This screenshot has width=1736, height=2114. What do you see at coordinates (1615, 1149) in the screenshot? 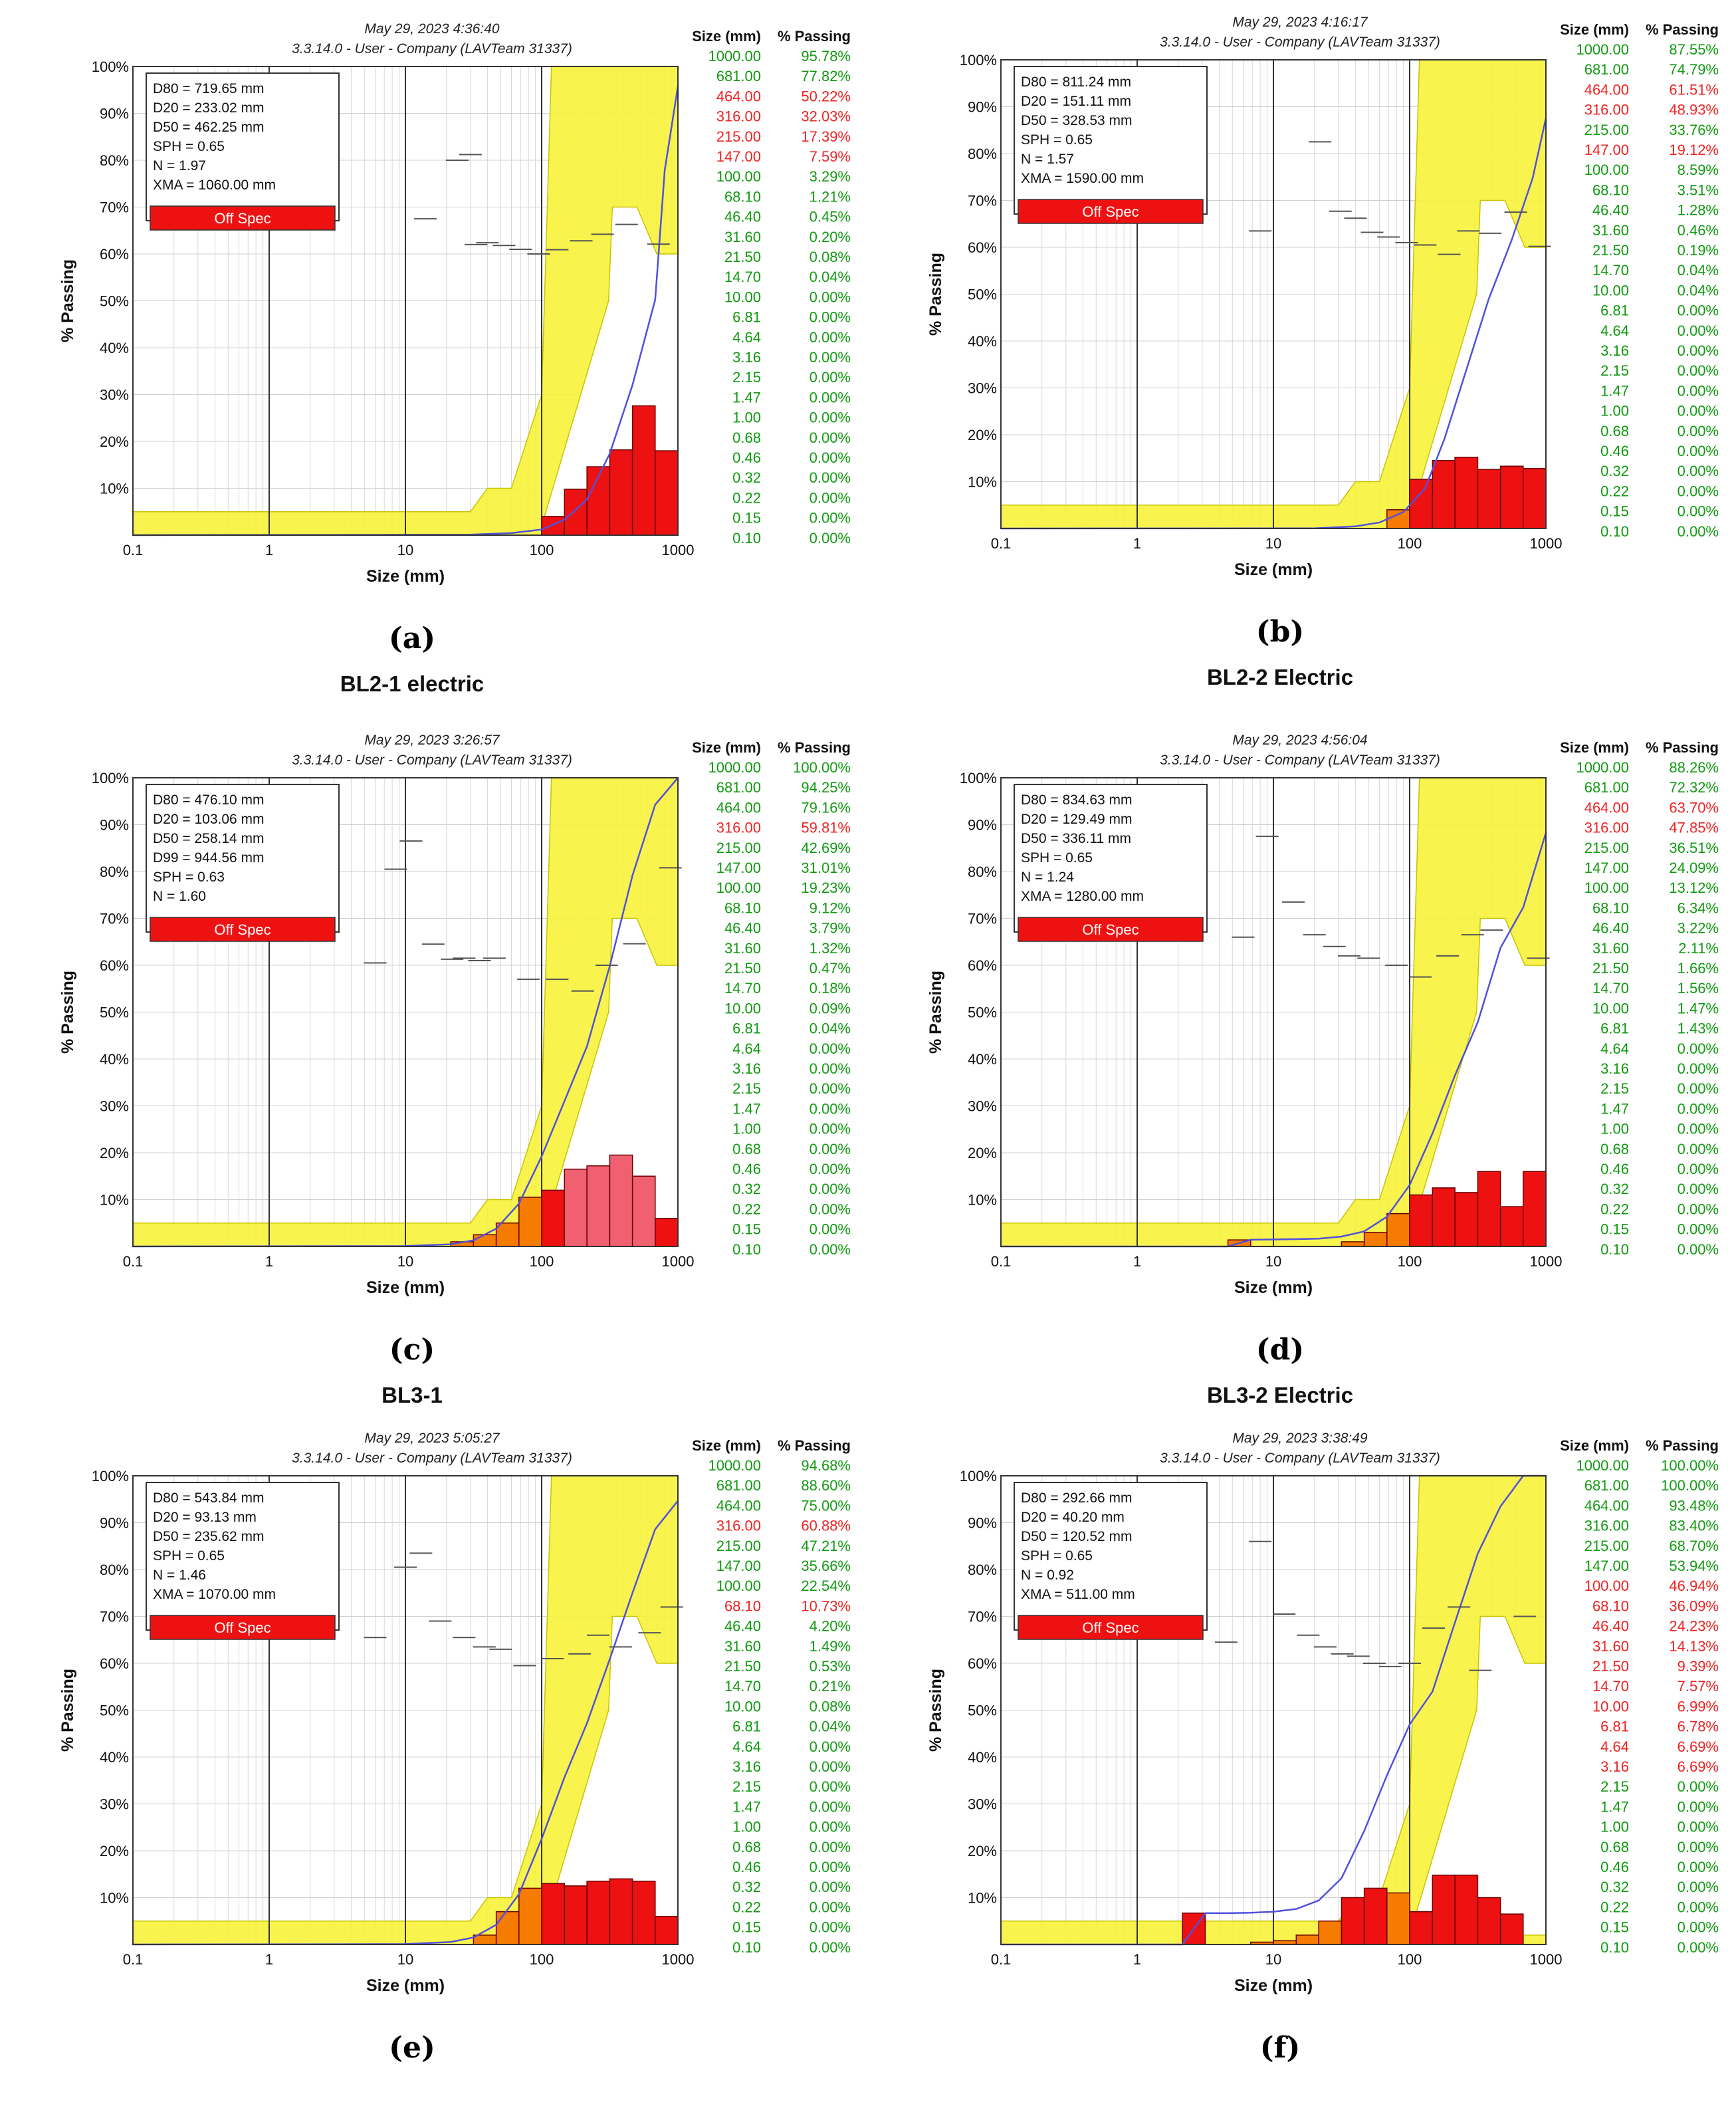
I see `table-size-cell: 0.68` at bounding box center [1615, 1149].